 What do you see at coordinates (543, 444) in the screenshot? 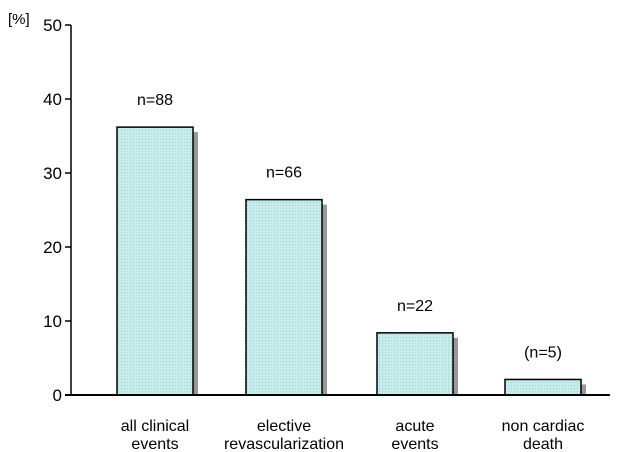
I see `category-label: death` at bounding box center [543, 444].